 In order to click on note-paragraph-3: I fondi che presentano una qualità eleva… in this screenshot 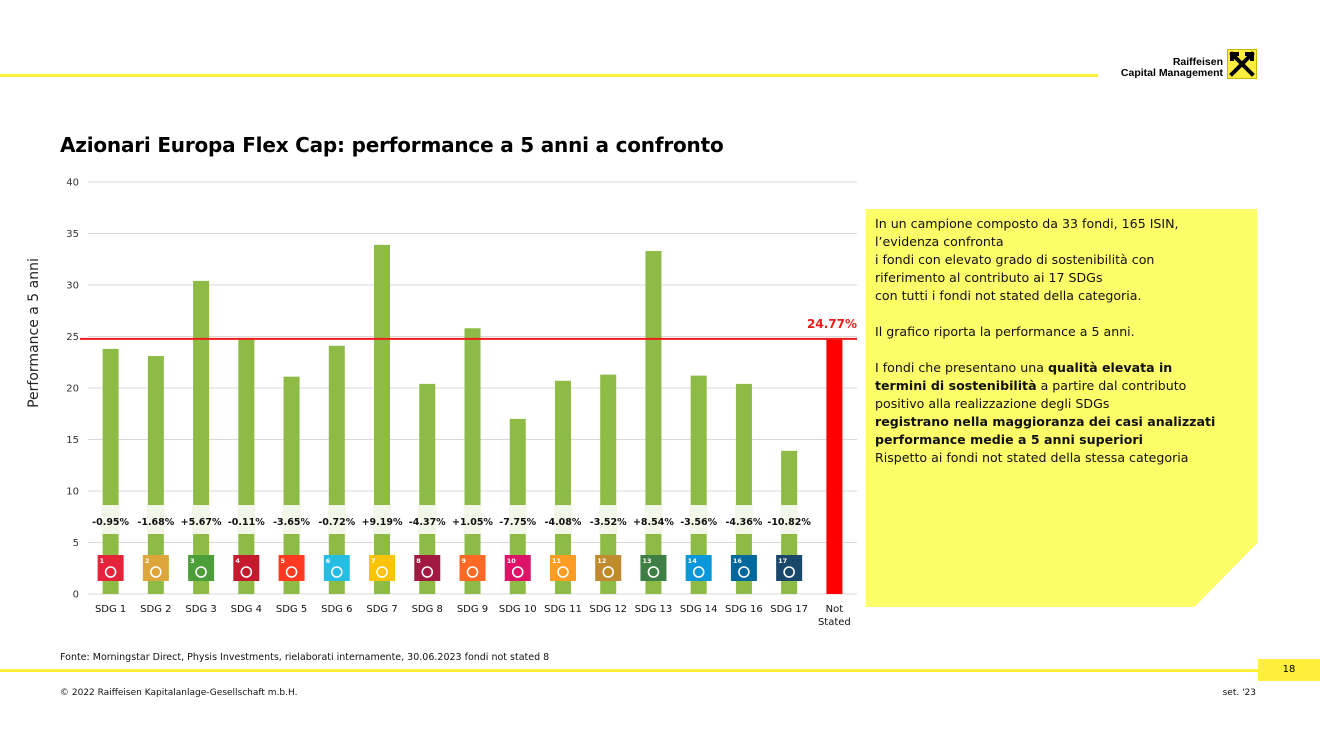, I will do `click(1062, 413)`.